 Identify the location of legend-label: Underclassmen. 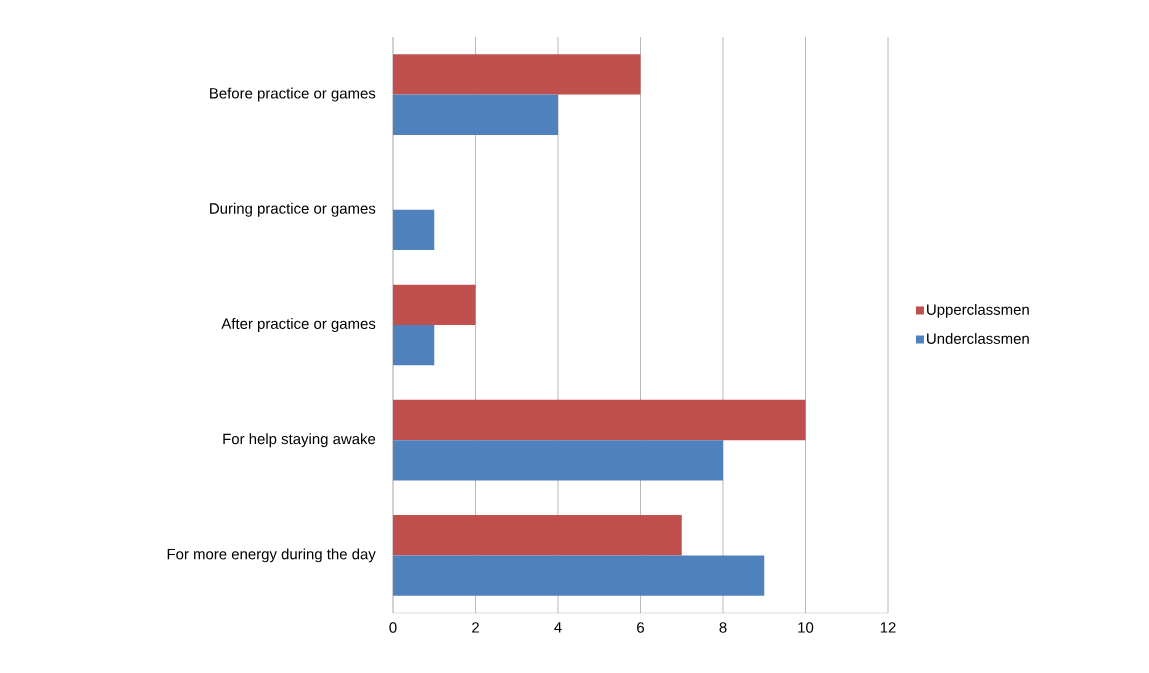
(978, 338).